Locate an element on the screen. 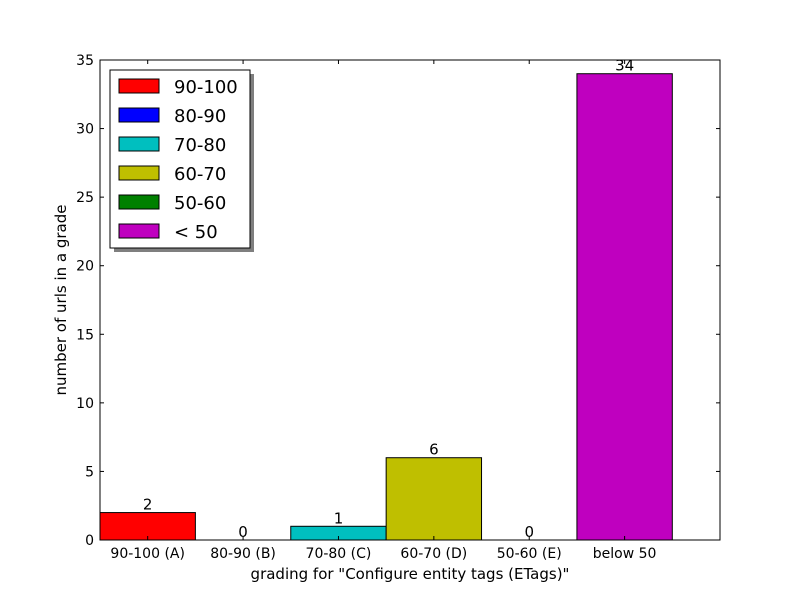 This screenshot has height=600, width=800. y-tick-label: 10 is located at coordinates (85, 404).